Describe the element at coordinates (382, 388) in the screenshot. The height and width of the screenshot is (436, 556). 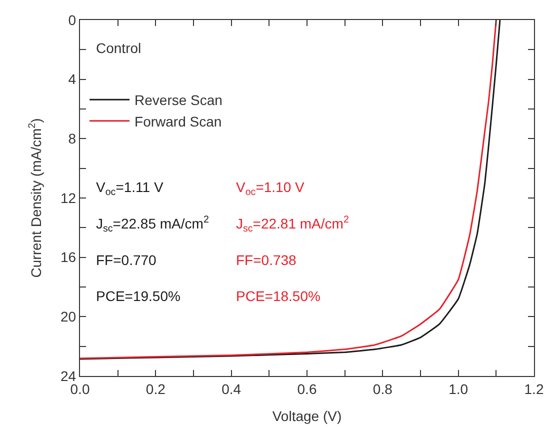
I see `x-tick-label: 0.8` at that location.